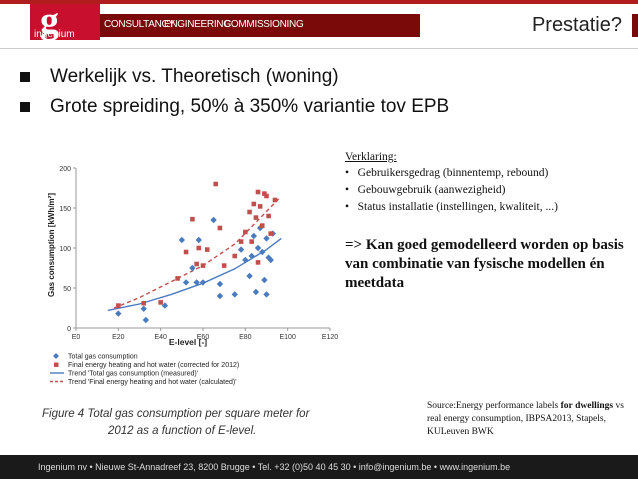 Image resolution: width=638 pixels, height=479 pixels. What do you see at coordinates (139, 24) in the screenshot?
I see `nav-consultancy: CONSULTANCY` at bounding box center [139, 24].